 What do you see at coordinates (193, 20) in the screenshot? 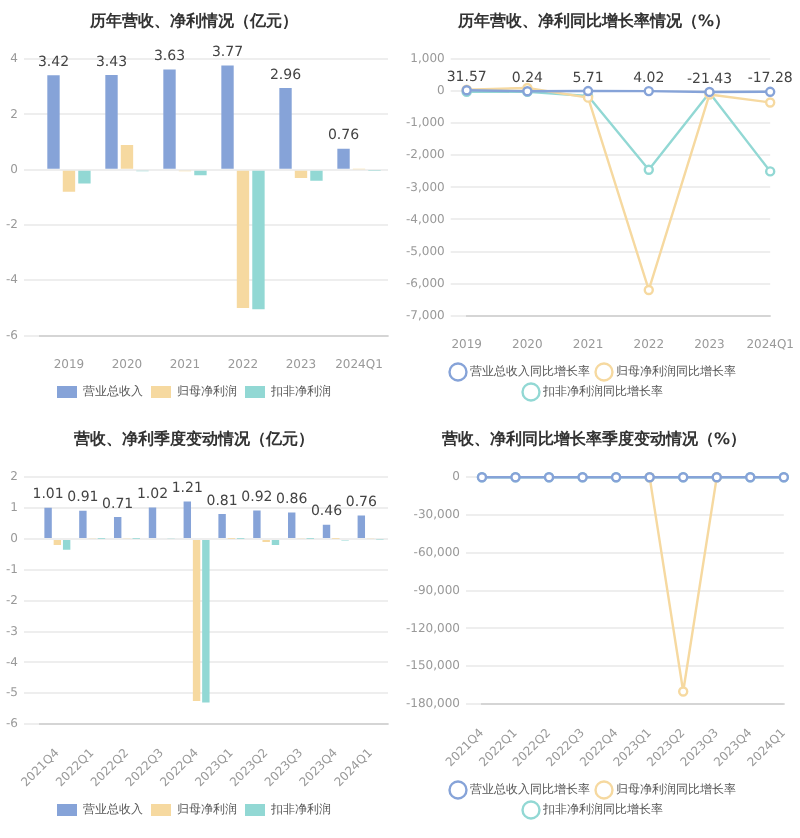
I see `chart-title: 历年营收、净利情况（亿元）` at bounding box center [193, 20].